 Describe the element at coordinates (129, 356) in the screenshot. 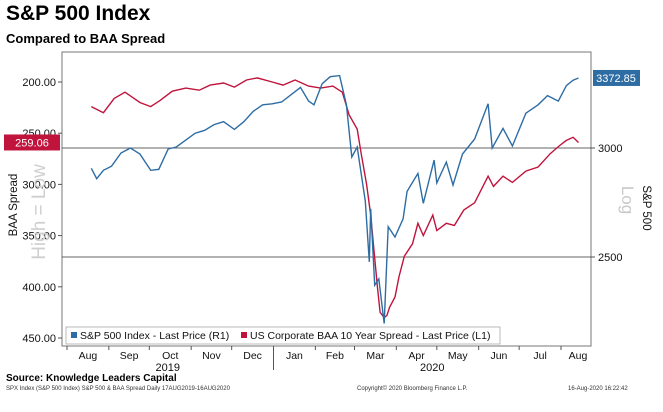

I see `month-label: Sep` at that location.